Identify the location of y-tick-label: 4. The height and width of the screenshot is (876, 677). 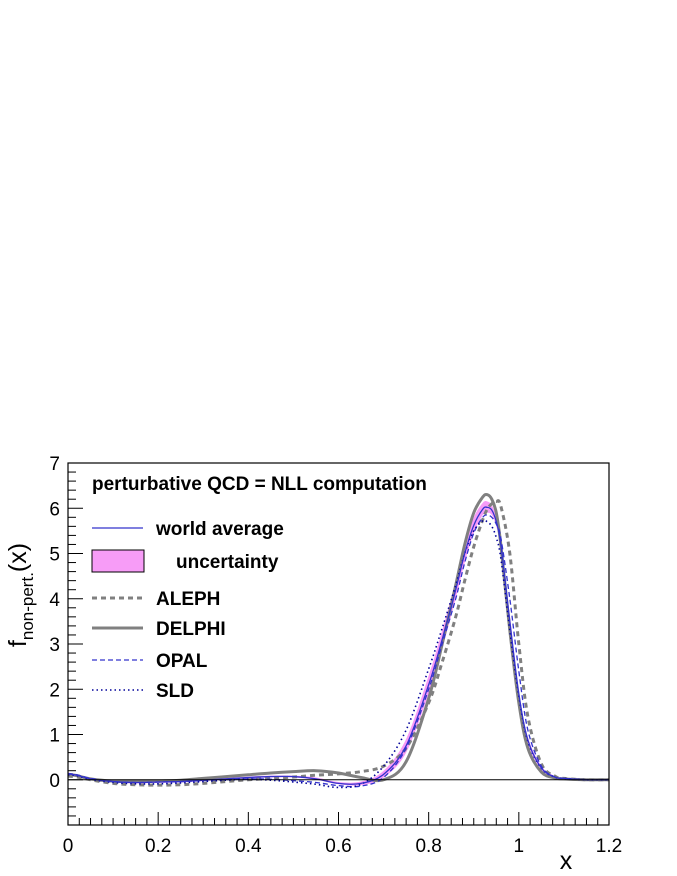
(54, 600).